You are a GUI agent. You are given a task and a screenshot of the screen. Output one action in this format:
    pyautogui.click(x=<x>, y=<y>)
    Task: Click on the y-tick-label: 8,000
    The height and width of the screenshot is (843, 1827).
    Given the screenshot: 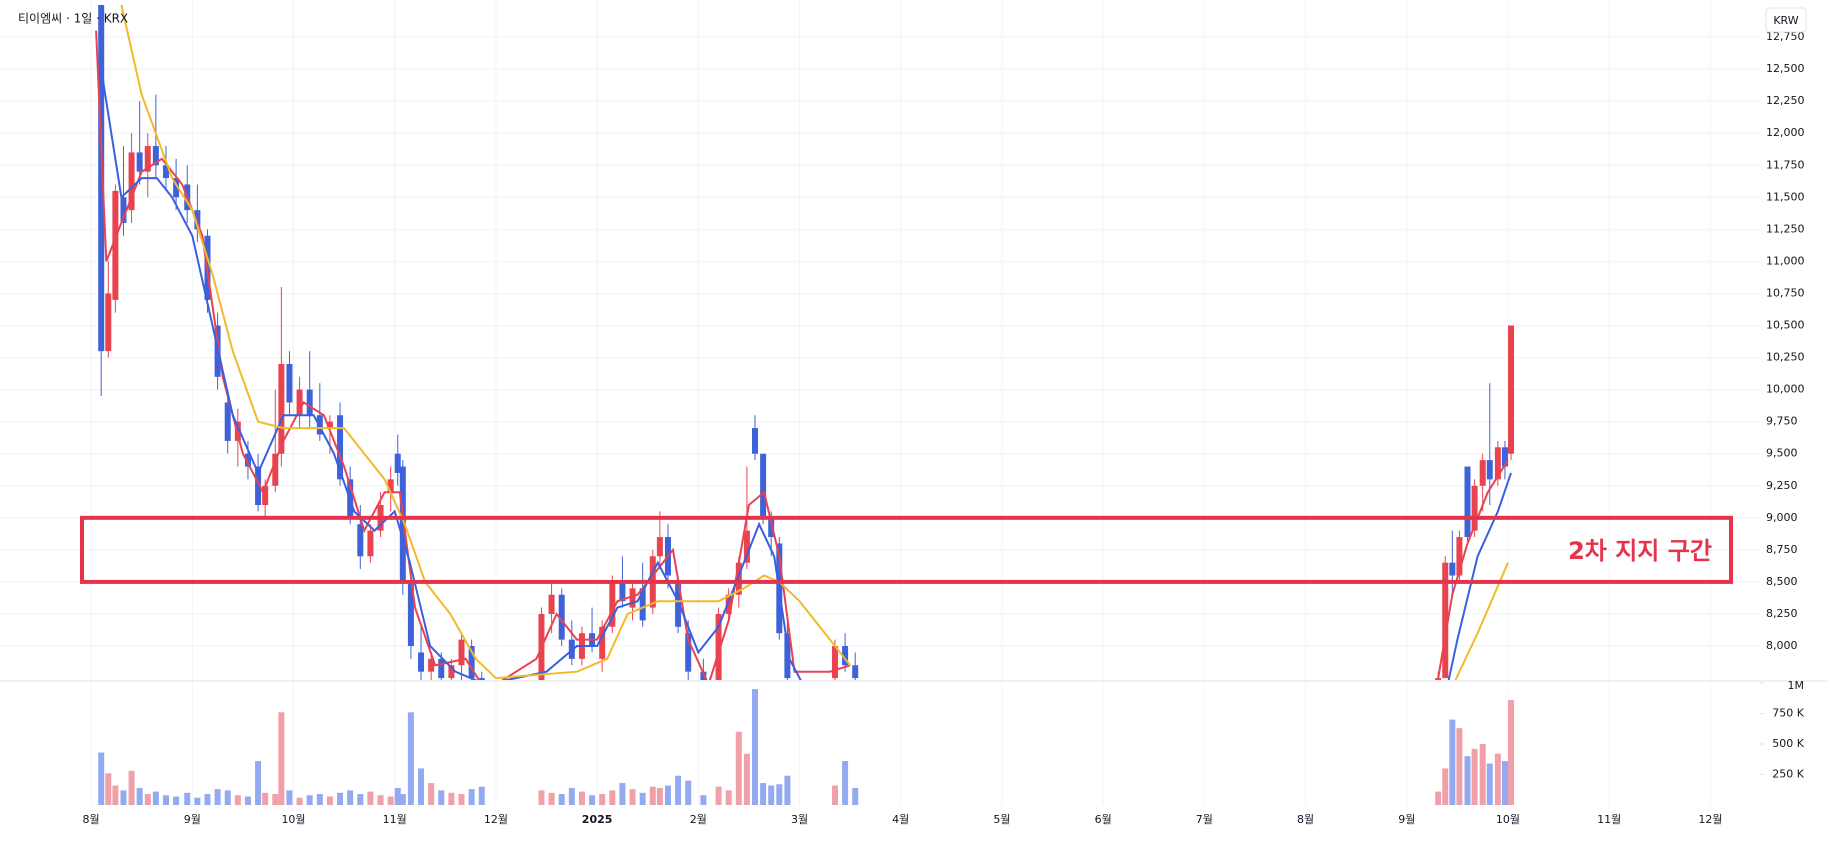 What is the action you would take?
    pyautogui.click(x=1782, y=645)
    